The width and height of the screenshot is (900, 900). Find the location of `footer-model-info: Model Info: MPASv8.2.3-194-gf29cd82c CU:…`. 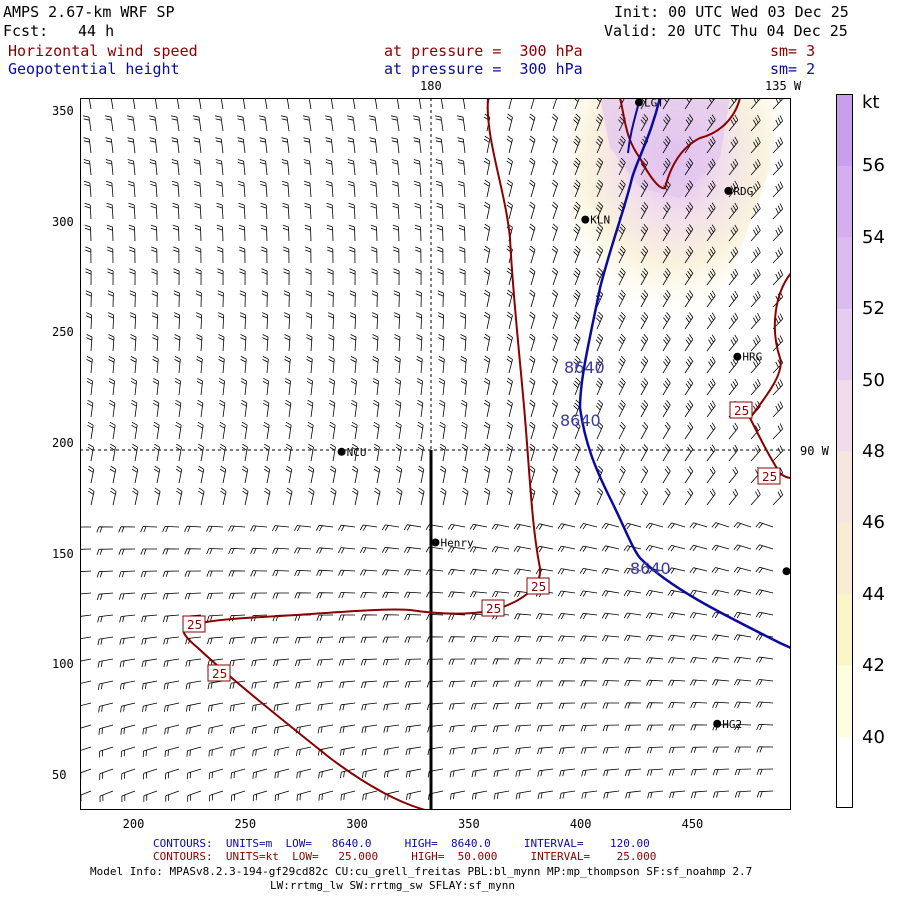

footer-model-info: Model Info: MPASv8.2.3-194-gf29cd82c CU:… is located at coordinates (421, 871).